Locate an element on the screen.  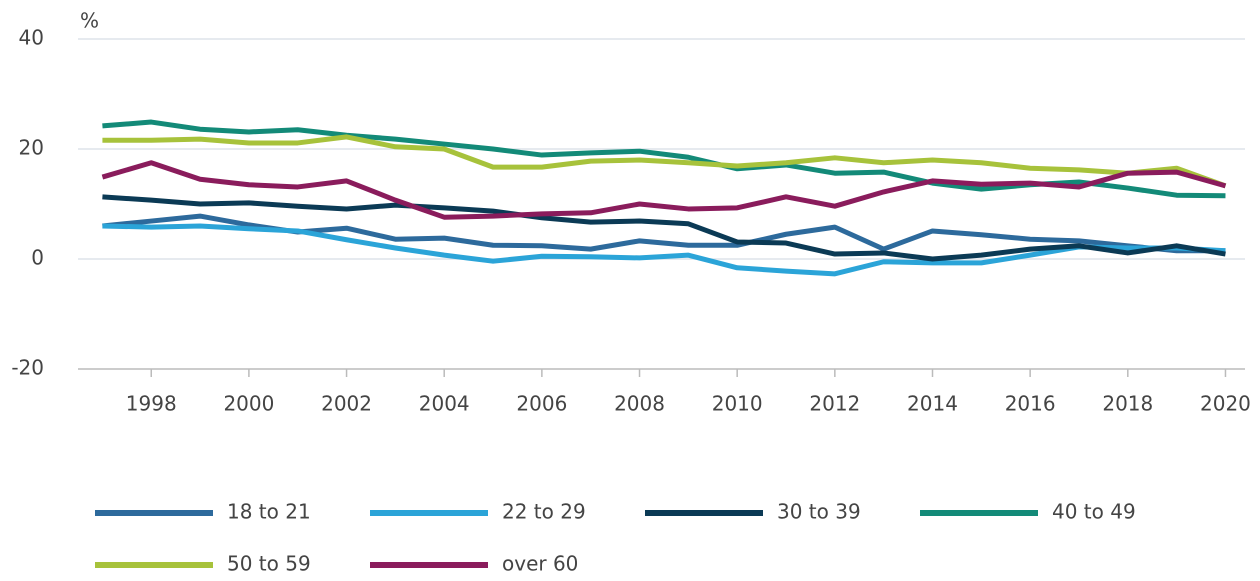
y-axis-label: % is located at coordinates (89, 21).